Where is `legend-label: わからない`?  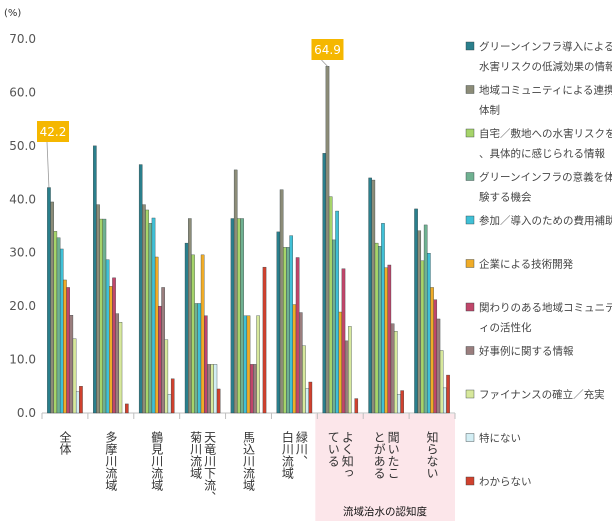 legend-label: わからない is located at coordinates (505, 482).